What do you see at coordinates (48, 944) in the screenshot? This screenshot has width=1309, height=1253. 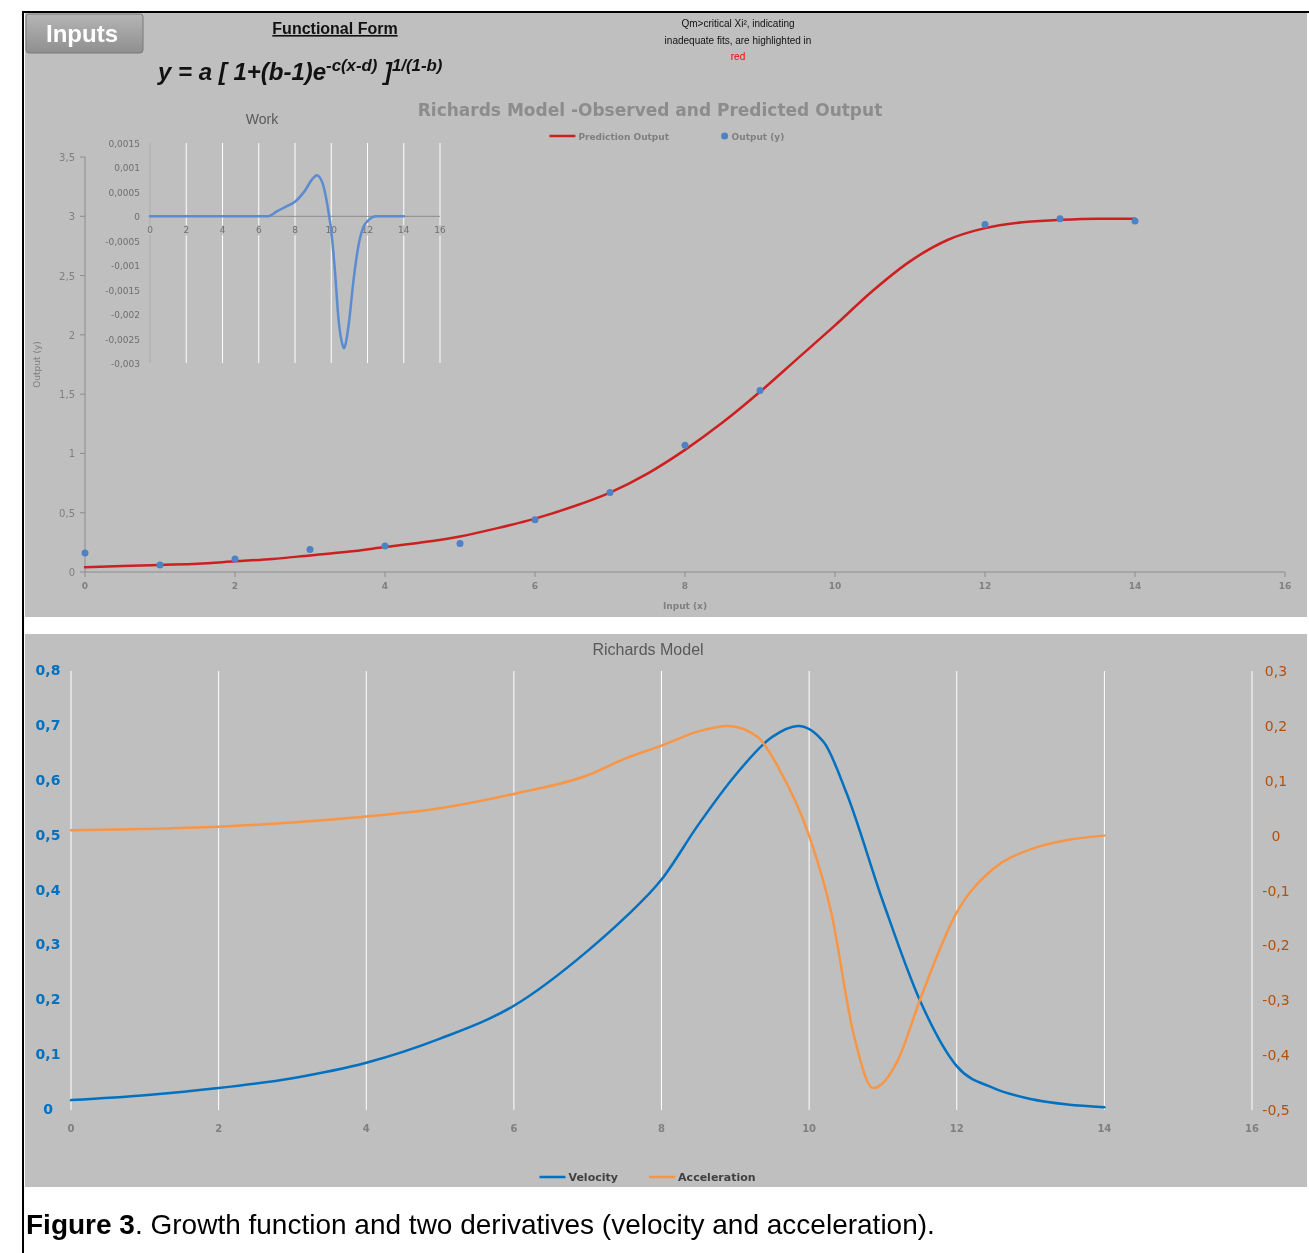 I see `y-tick-label: 0,3` at bounding box center [48, 944].